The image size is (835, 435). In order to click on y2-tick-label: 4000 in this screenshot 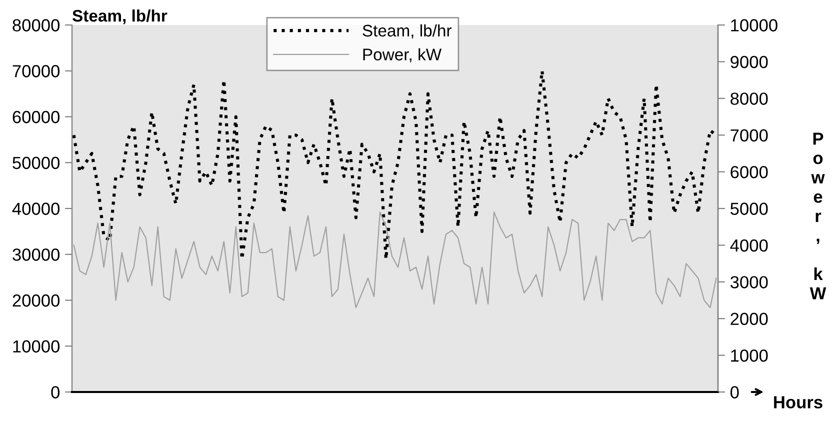, I will do `click(749, 245)`.